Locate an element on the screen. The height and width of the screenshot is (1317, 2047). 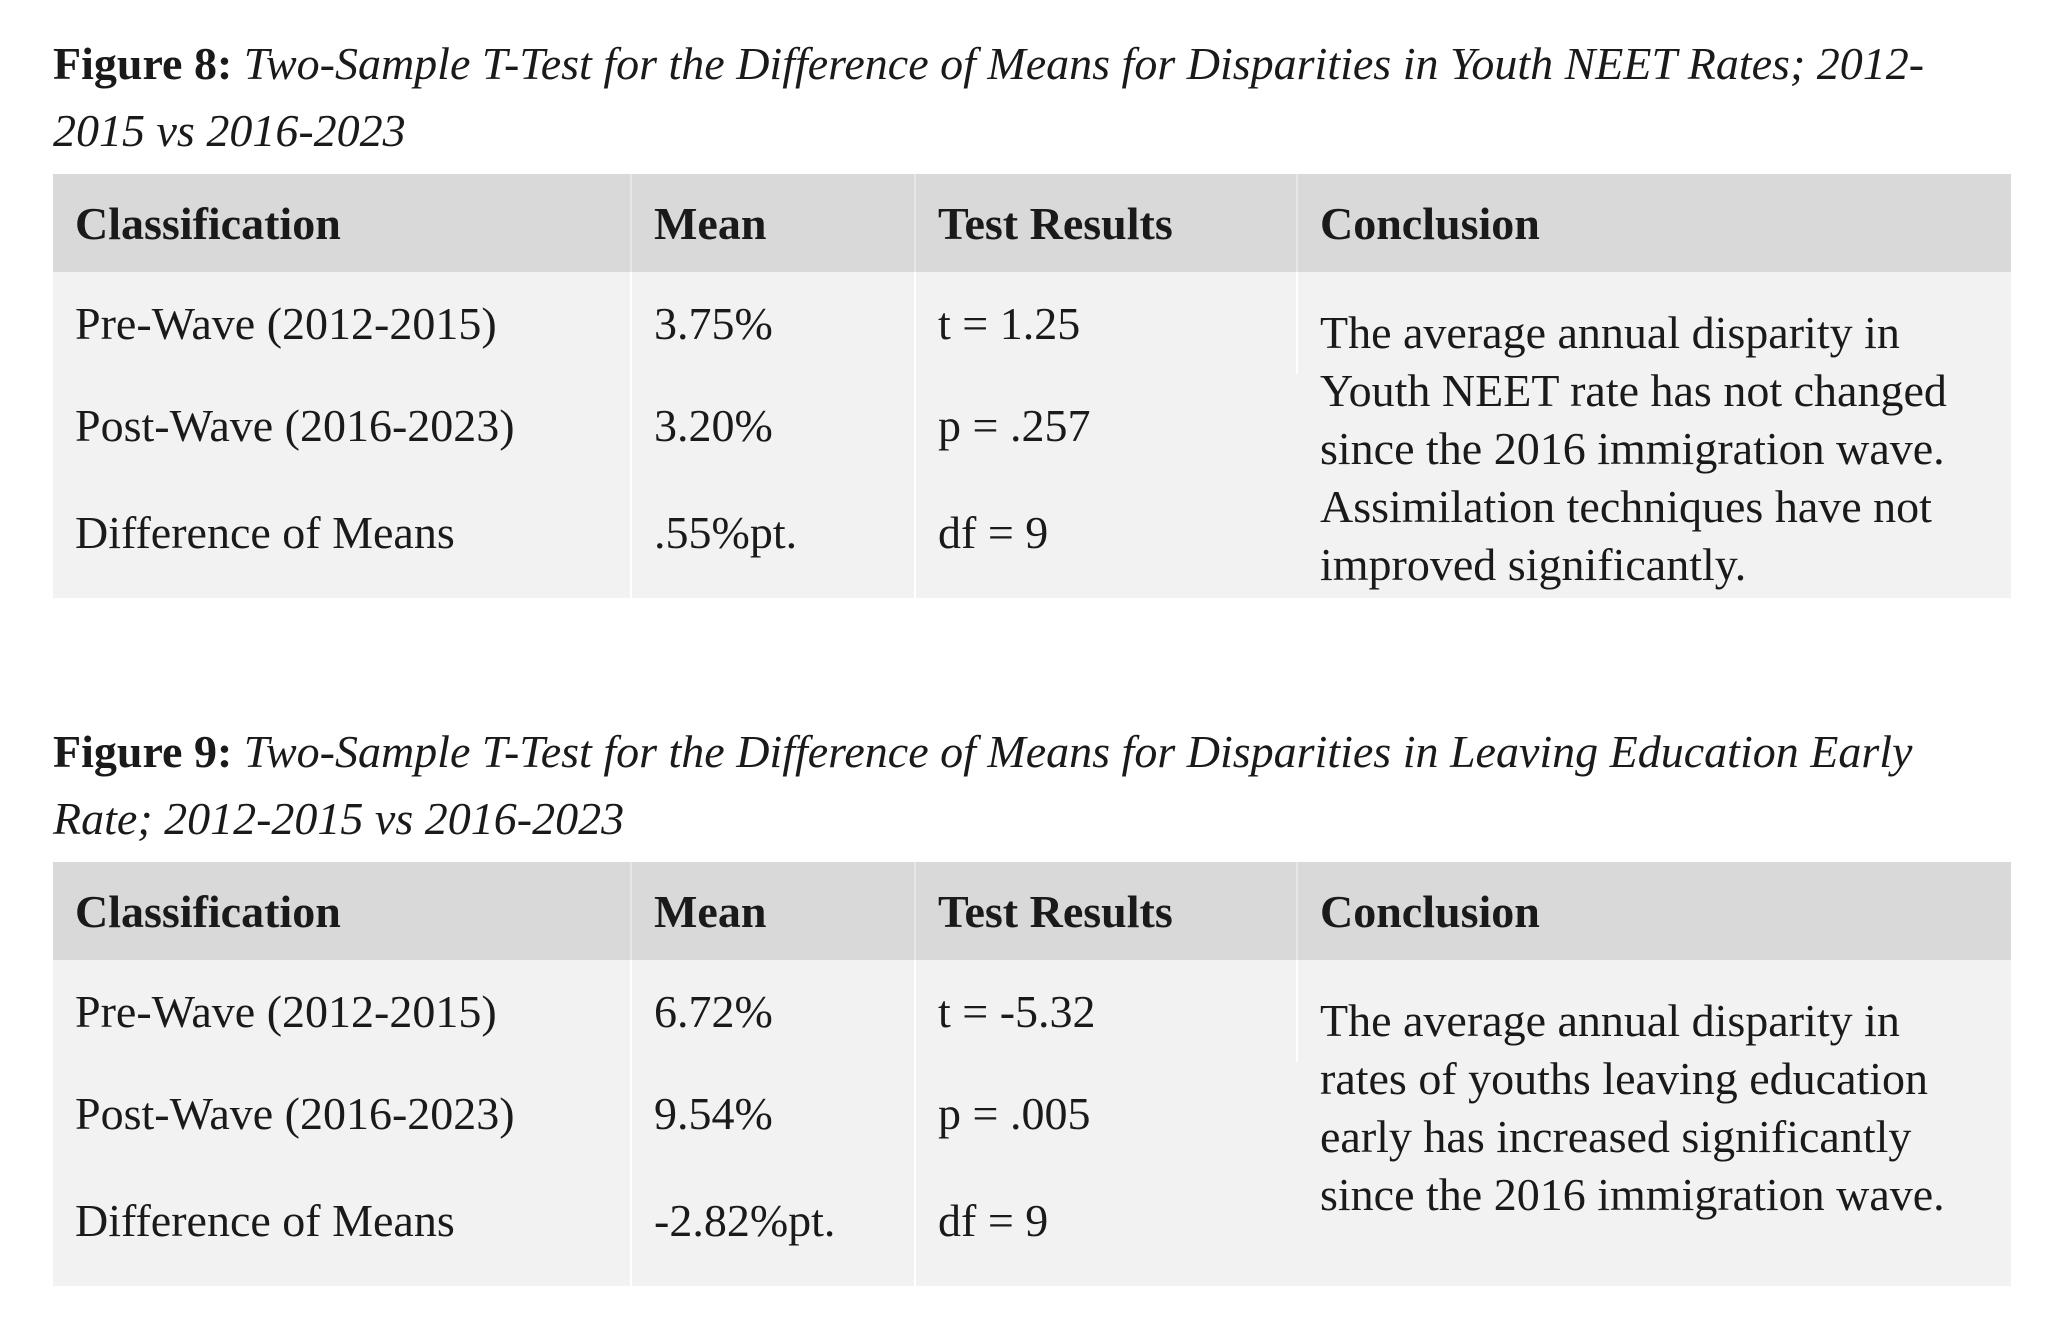
cell-mean: 9.54% is located at coordinates (773, 1113).